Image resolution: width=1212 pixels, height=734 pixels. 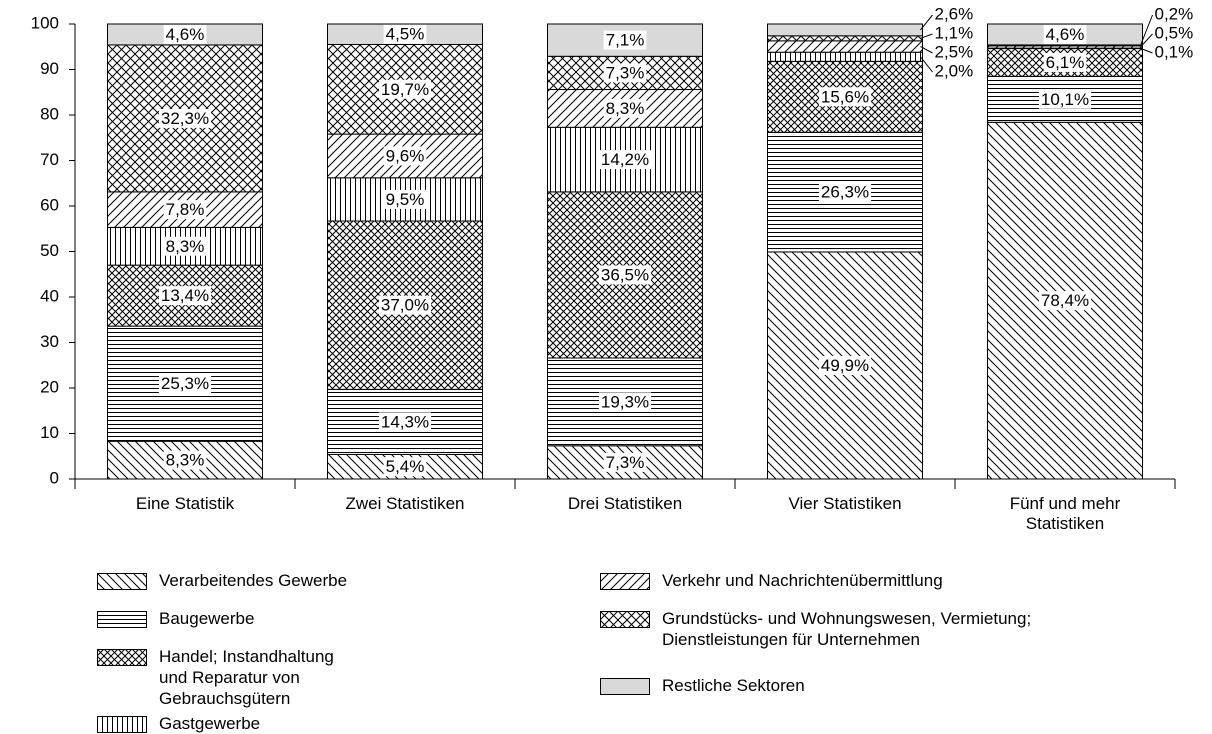 I want to click on legend-item: Verarbeitendes Gewerbe, so click(x=337, y=580).